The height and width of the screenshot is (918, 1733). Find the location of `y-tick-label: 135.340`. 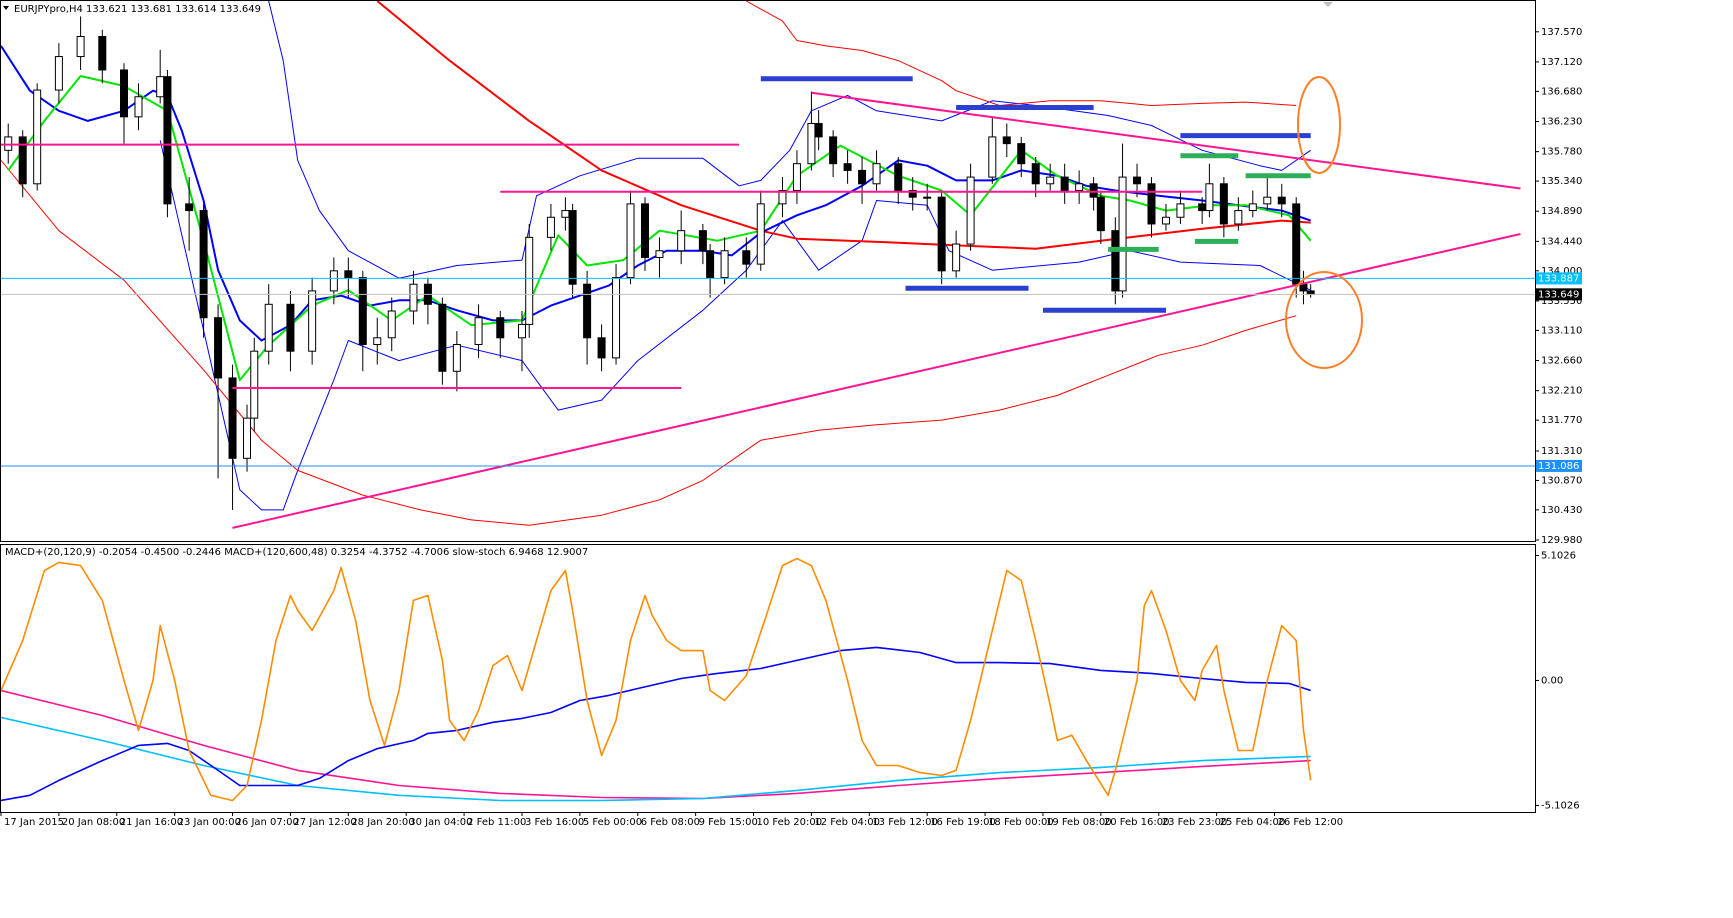

y-tick-label: 135.340 is located at coordinates (1561, 181).